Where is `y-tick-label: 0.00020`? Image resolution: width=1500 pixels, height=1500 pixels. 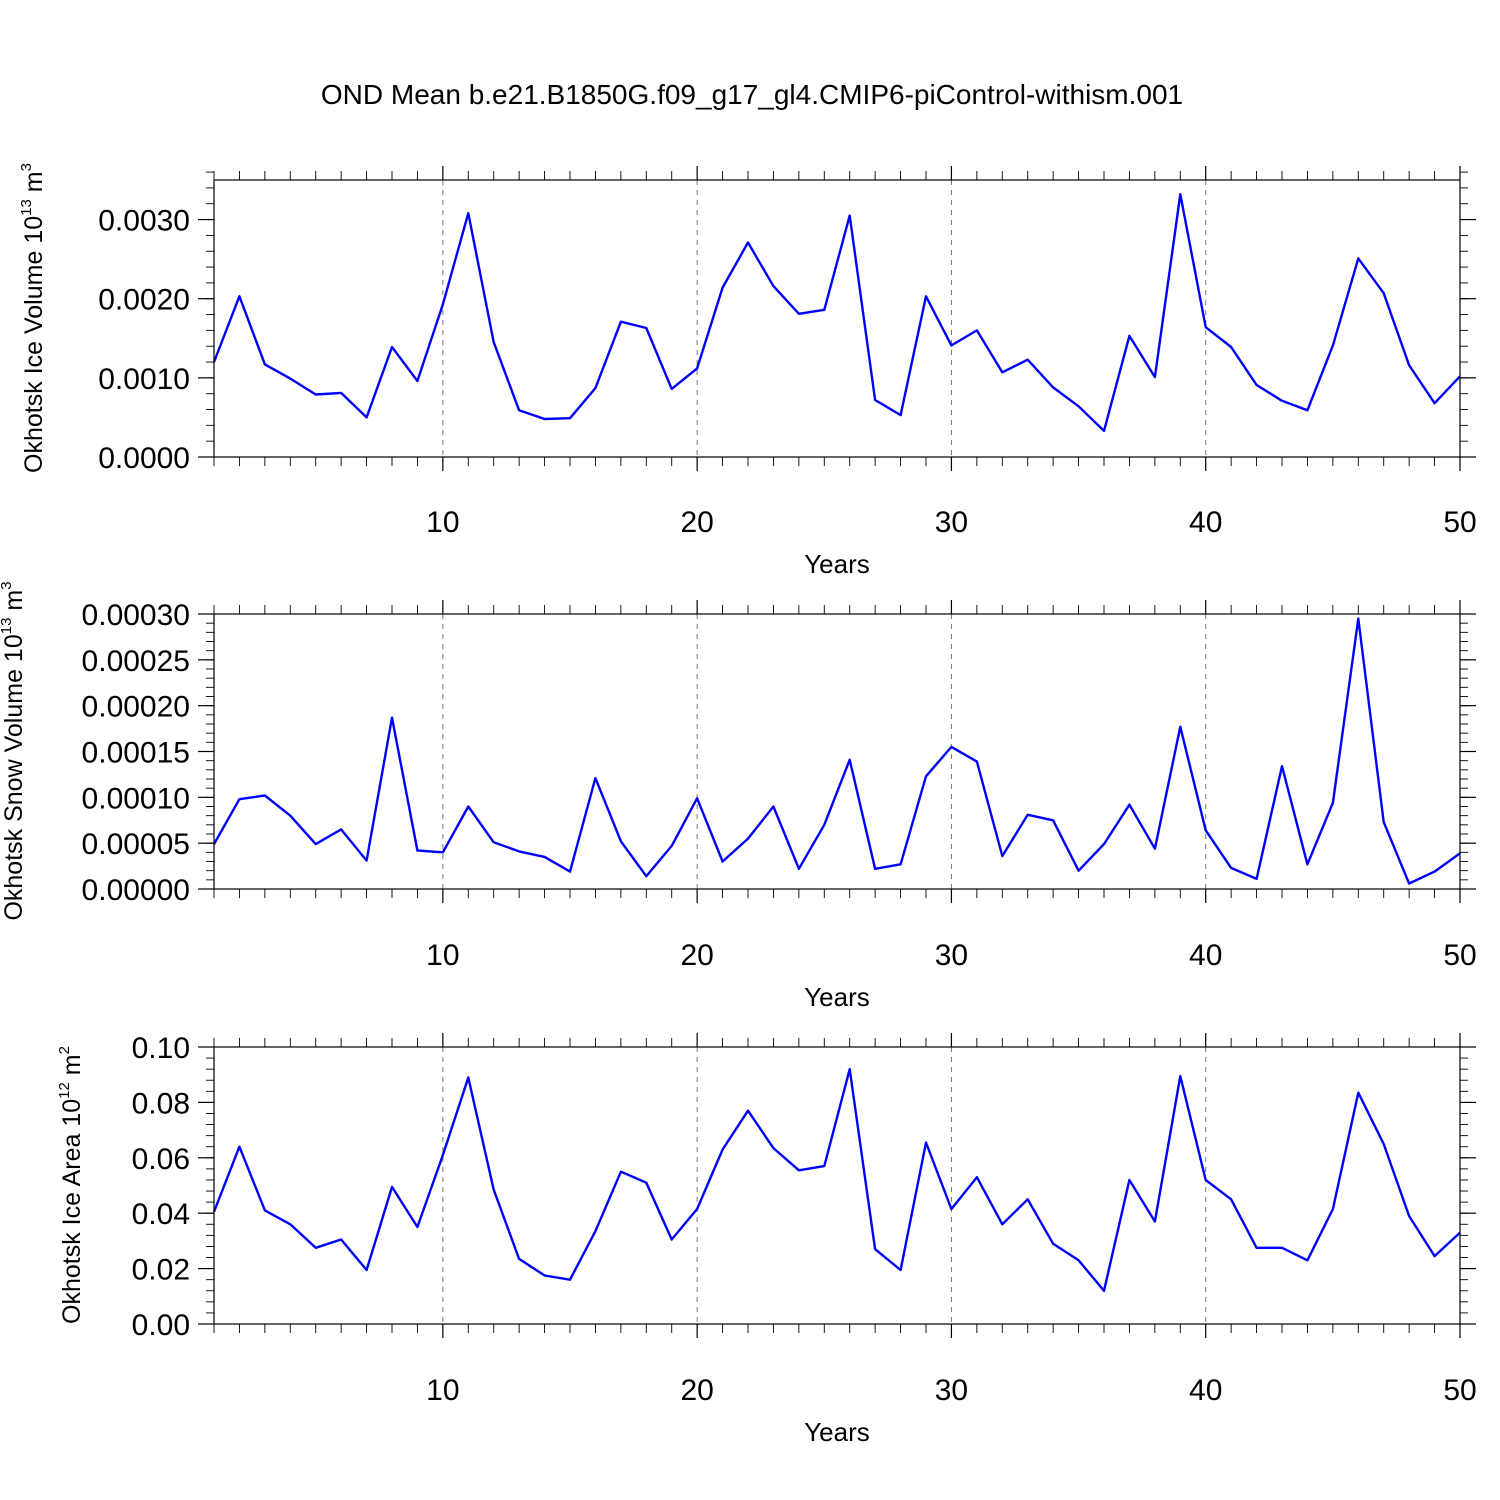 y-tick-label: 0.00020 is located at coordinates (136, 707).